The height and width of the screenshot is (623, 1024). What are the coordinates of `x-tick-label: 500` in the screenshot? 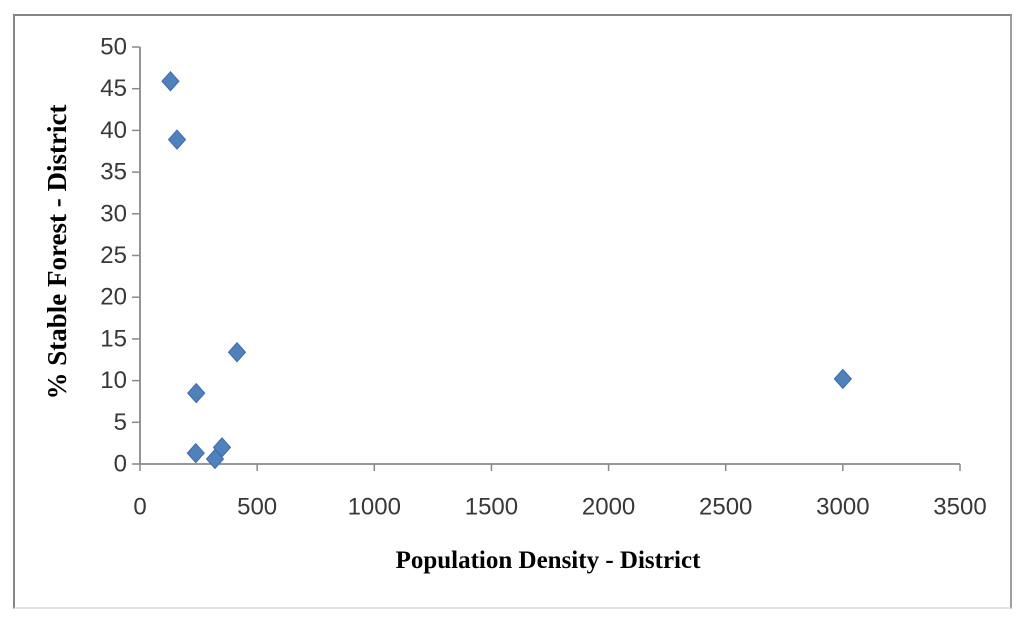 It's located at (257, 507).